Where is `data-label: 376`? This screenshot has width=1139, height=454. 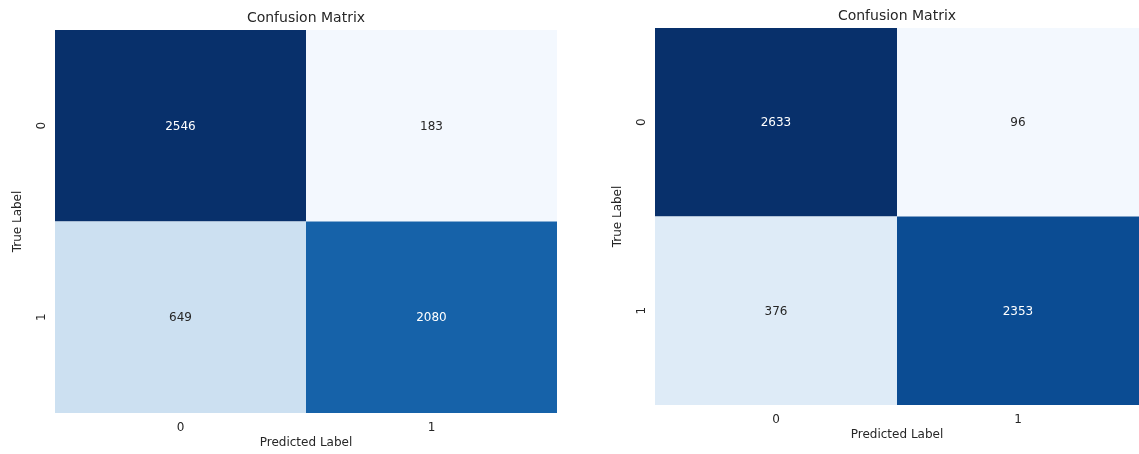 data-label: 376 is located at coordinates (776, 310).